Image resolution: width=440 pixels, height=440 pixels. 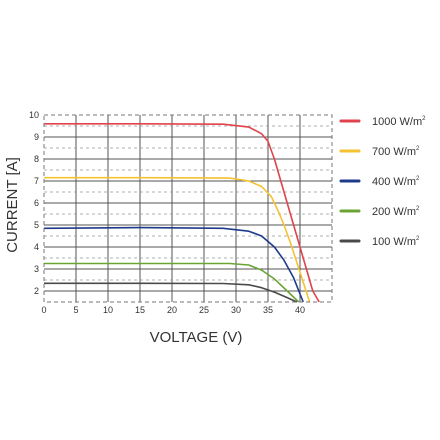 What do you see at coordinates (108, 310) in the screenshot?
I see `x-tick-label: 10` at bounding box center [108, 310].